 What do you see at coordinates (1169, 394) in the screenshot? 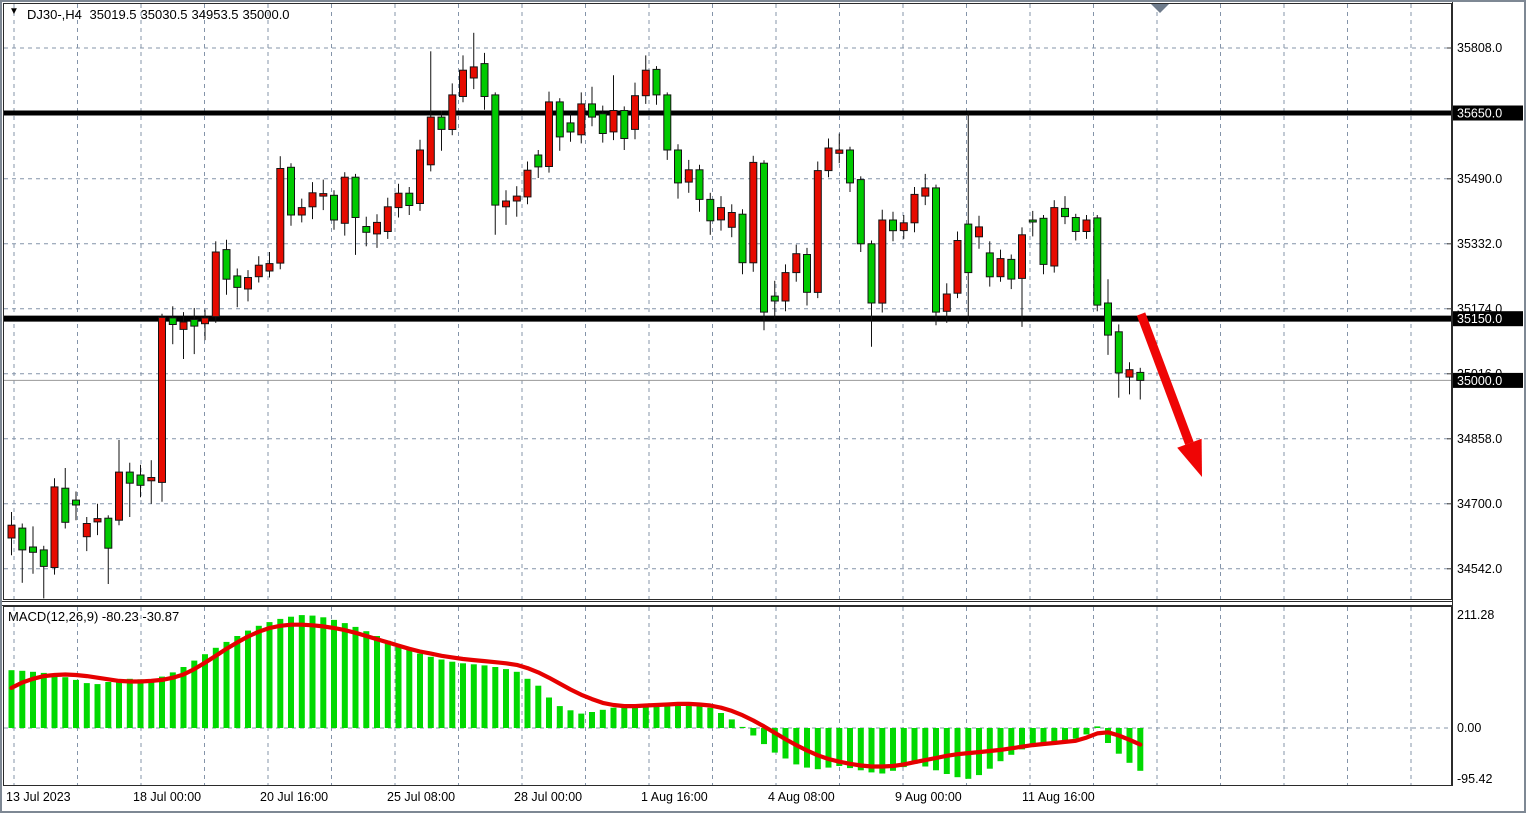
I see `trend-arrow` at bounding box center [1169, 394].